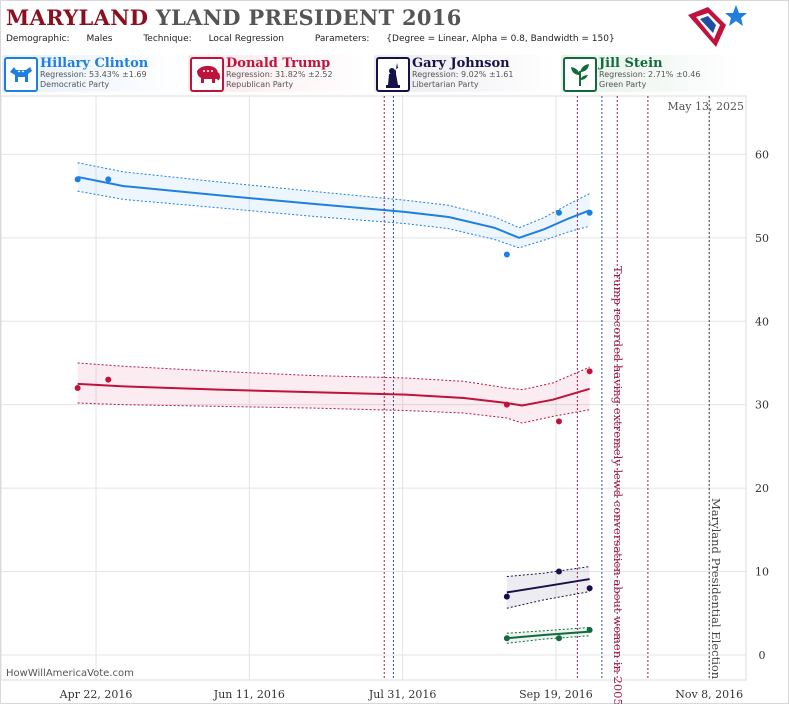 Image resolution: width=789 pixels, height=704 pixels. Describe the element at coordinates (762, 238) in the screenshot. I see `y-tick-label: 50` at that location.